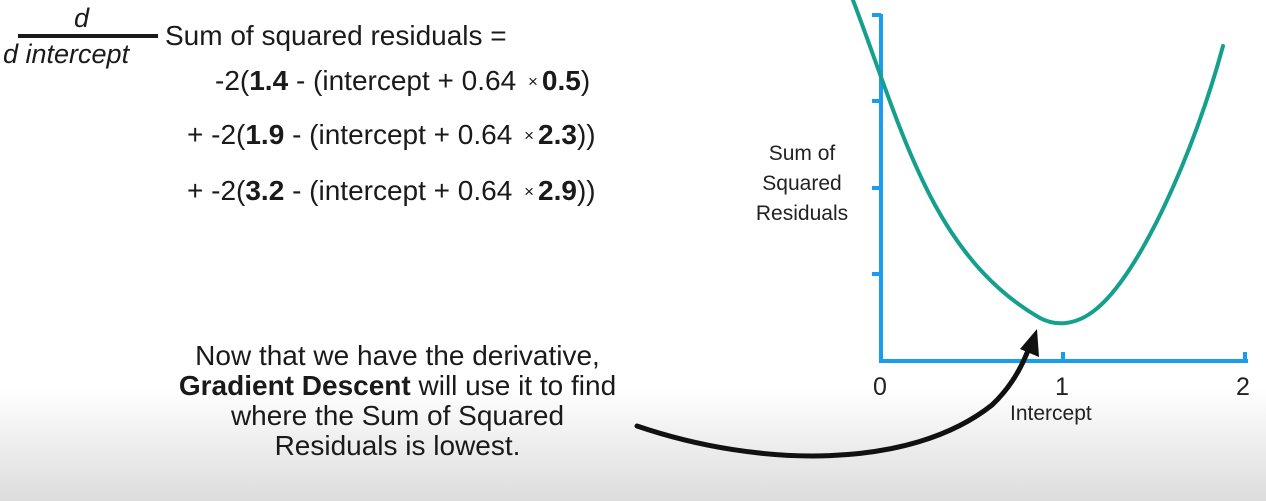 The height and width of the screenshot is (501, 1266). I want to click on observed-value: 3.2, so click(265, 190).